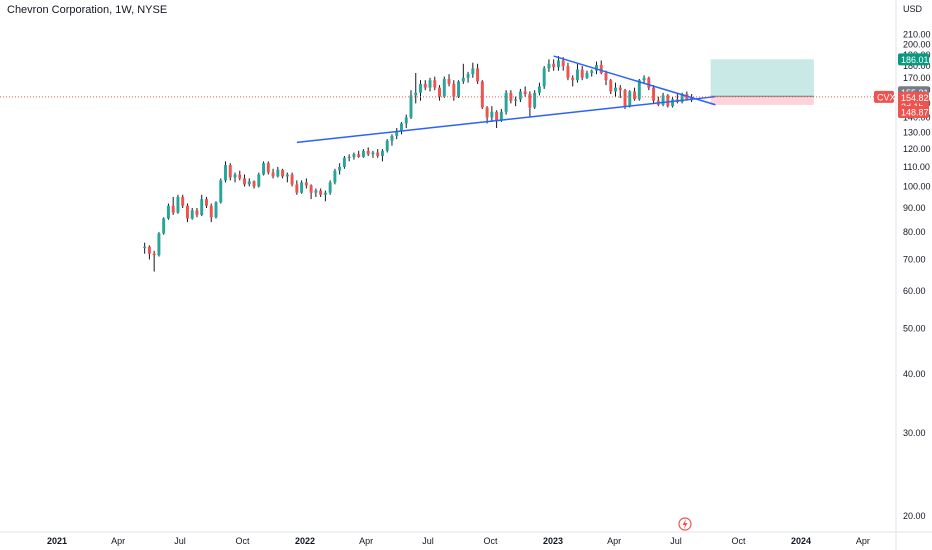  I want to click on x-tick-label: 2022, so click(305, 541).